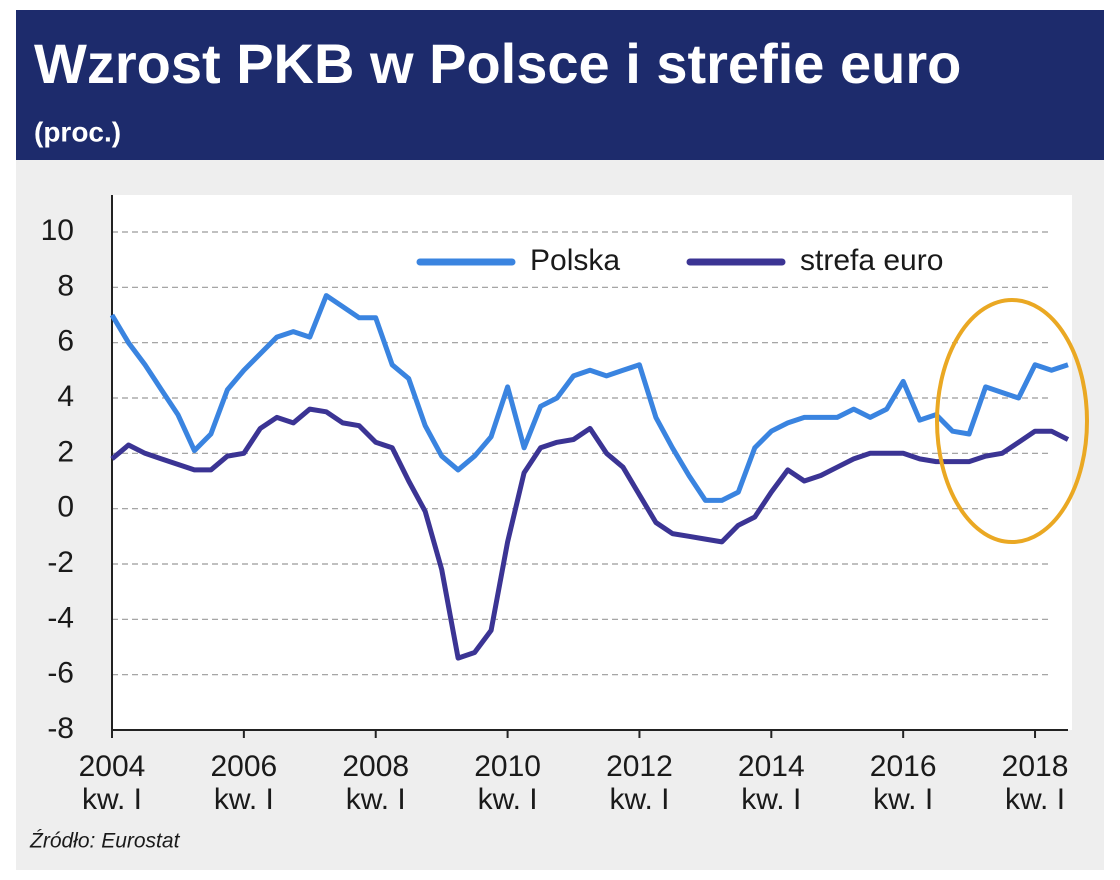 The image size is (1120, 880). What do you see at coordinates (771, 766) in the screenshot?
I see `x-tick-label: 2014` at bounding box center [771, 766].